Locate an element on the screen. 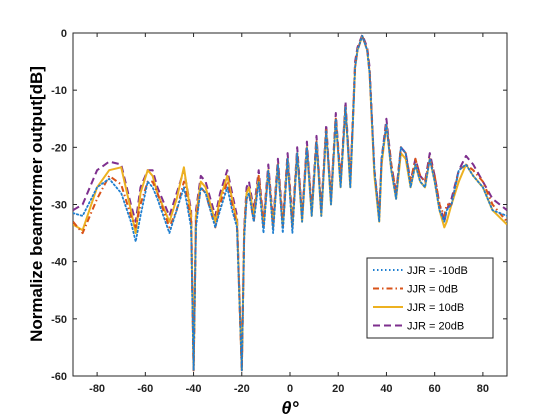 This screenshot has height=420, width=560. y-tick-label: -50 is located at coordinates (59, 320).